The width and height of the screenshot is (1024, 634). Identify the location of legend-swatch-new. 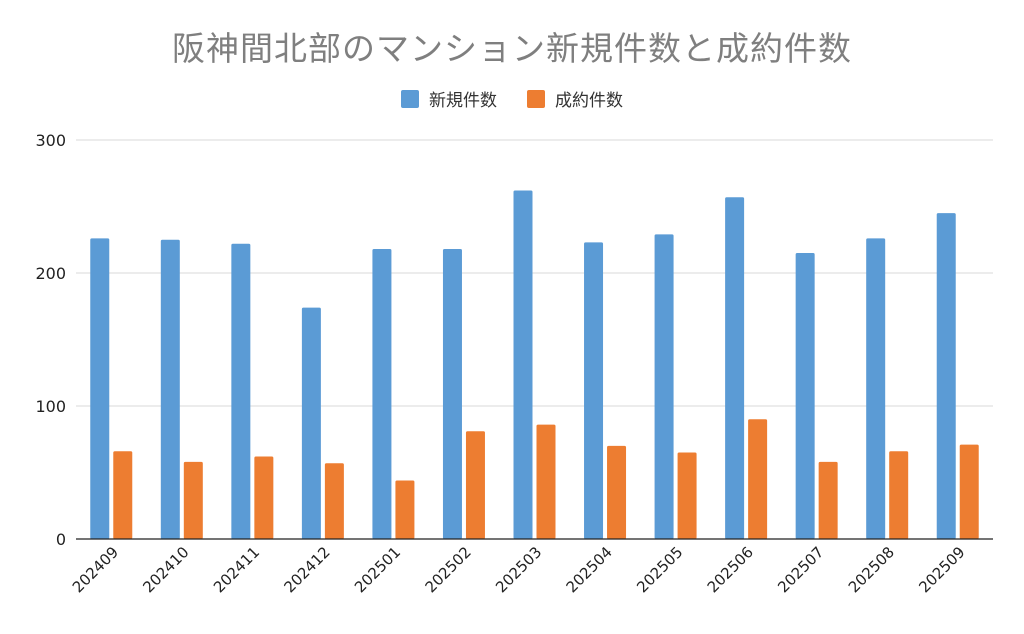
(410, 98).